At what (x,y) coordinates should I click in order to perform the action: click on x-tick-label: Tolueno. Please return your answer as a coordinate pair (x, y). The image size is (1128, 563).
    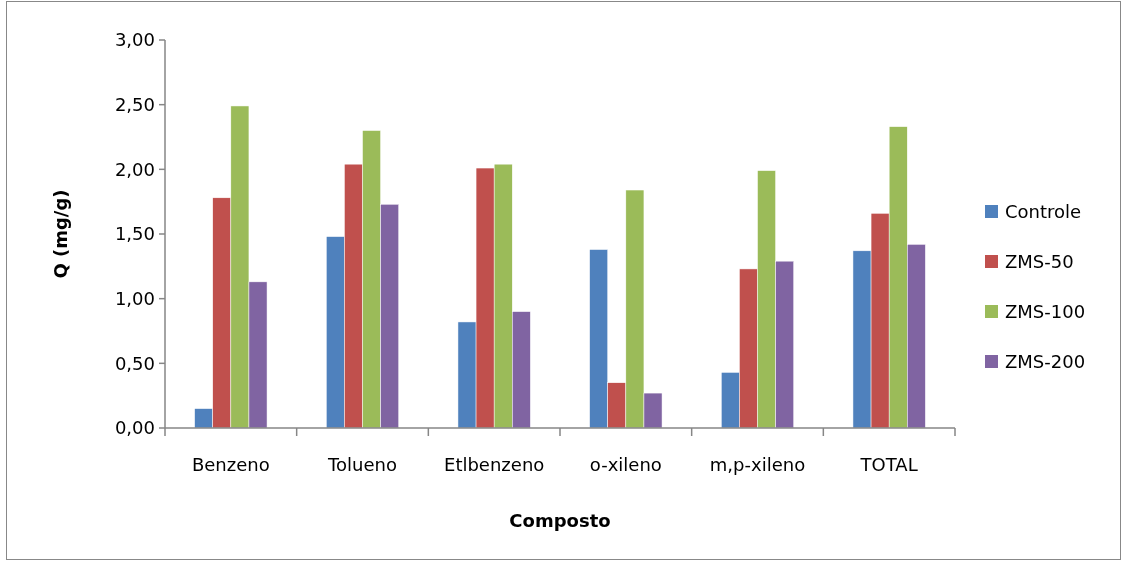
    Looking at the image, I should click on (362, 464).